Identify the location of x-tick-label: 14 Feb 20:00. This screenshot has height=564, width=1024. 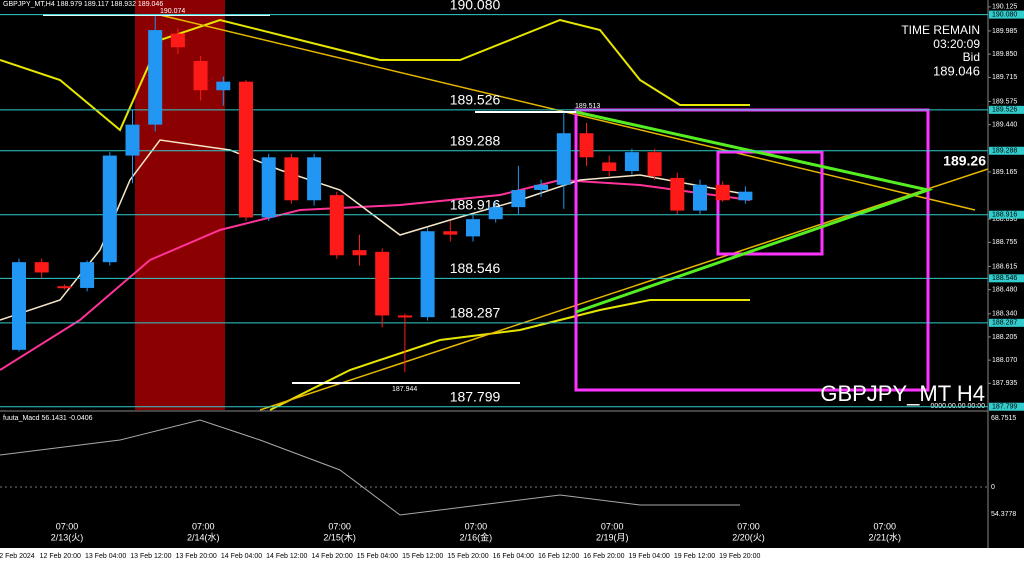
(331, 556).